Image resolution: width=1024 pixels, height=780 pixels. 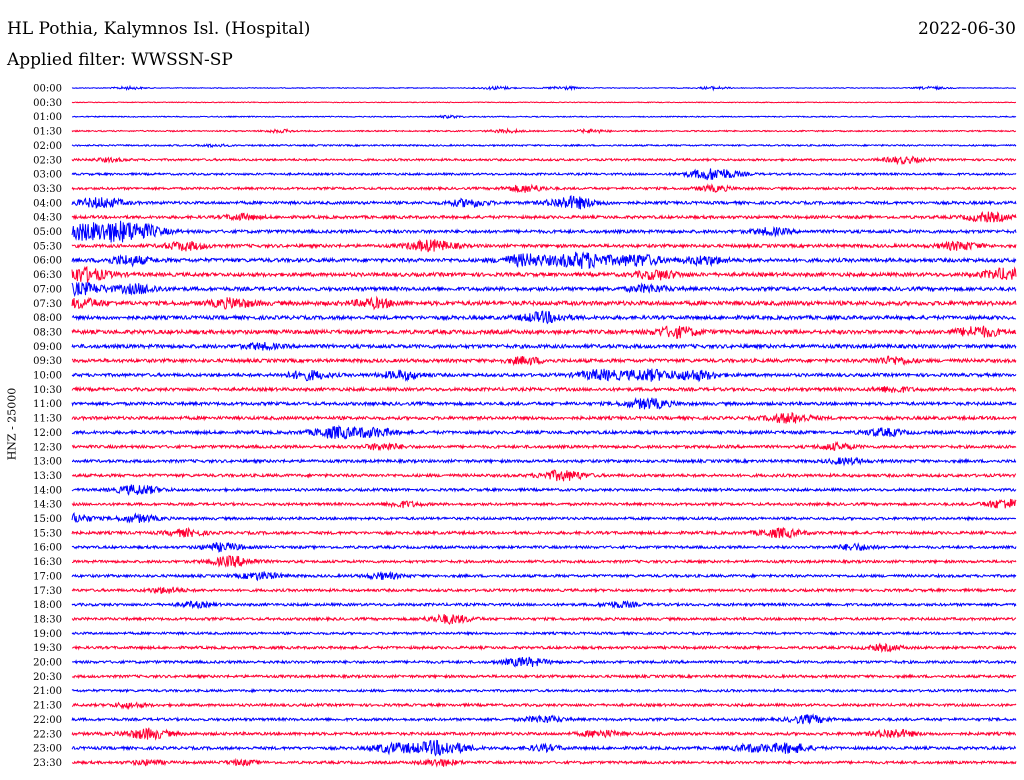 What do you see at coordinates (47, 619) in the screenshot?
I see `row-time-label: 18:30` at bounding box center [47, 619].